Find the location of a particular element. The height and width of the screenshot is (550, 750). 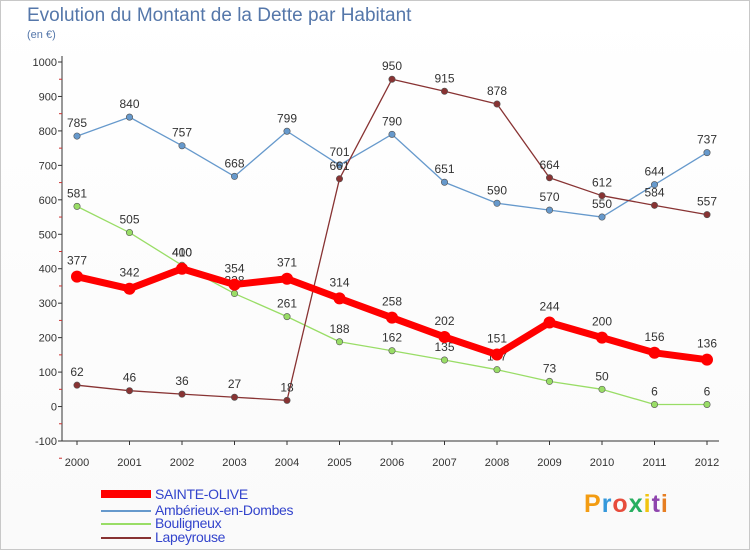

data-label: 550 is located at coordinates (602, 204).